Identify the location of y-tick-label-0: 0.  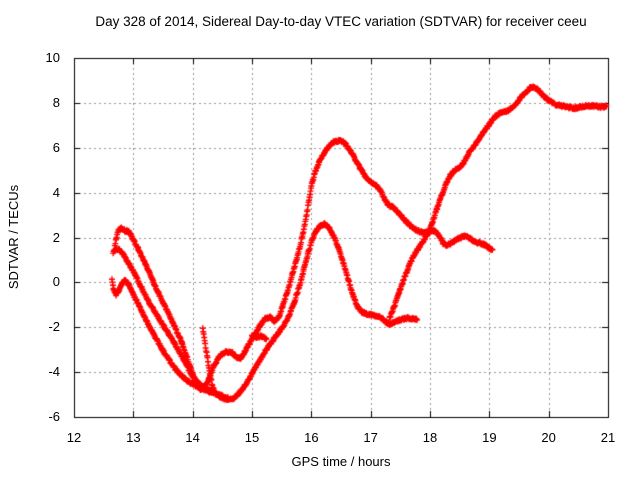
(56, 282).